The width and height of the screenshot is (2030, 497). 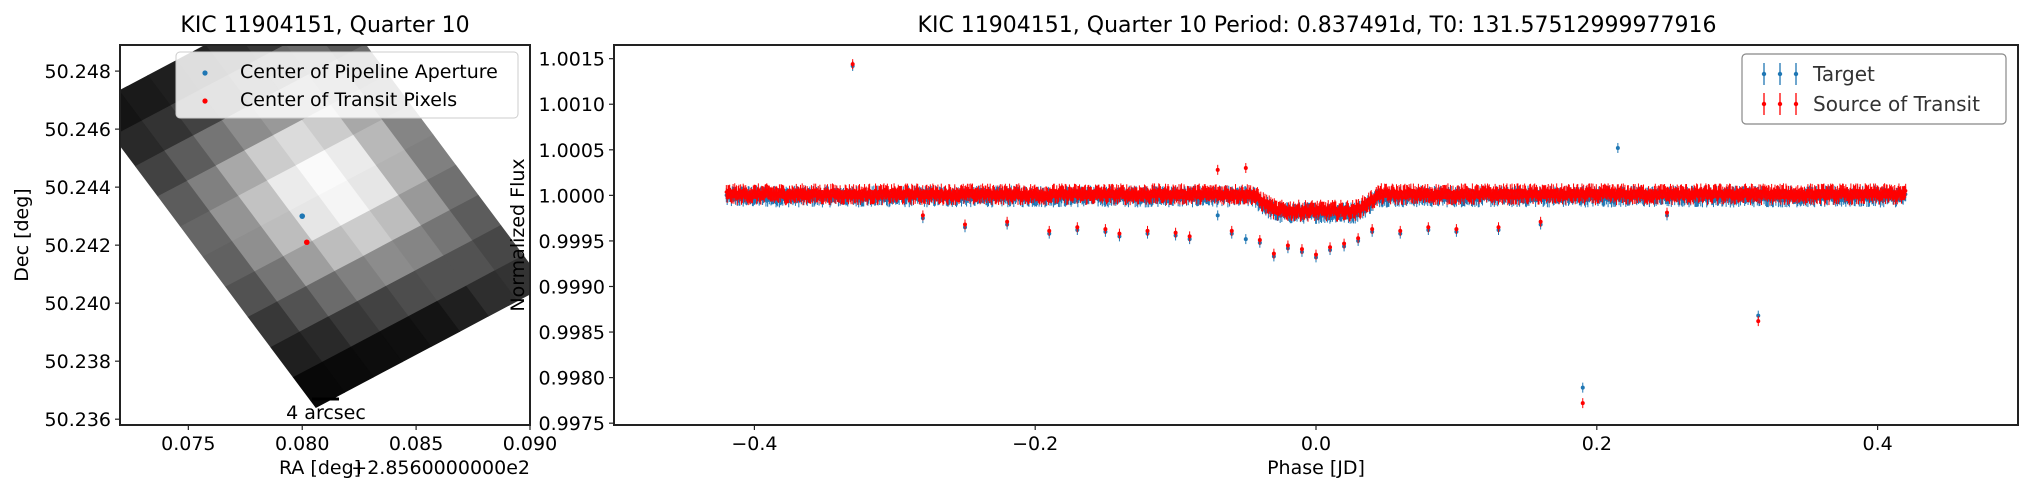 What do you see at coordinates (440, 468) in the screenshot?
I see `centroid-x-offset-label: +2.8560000000e2` at bounding box center [440, 468].